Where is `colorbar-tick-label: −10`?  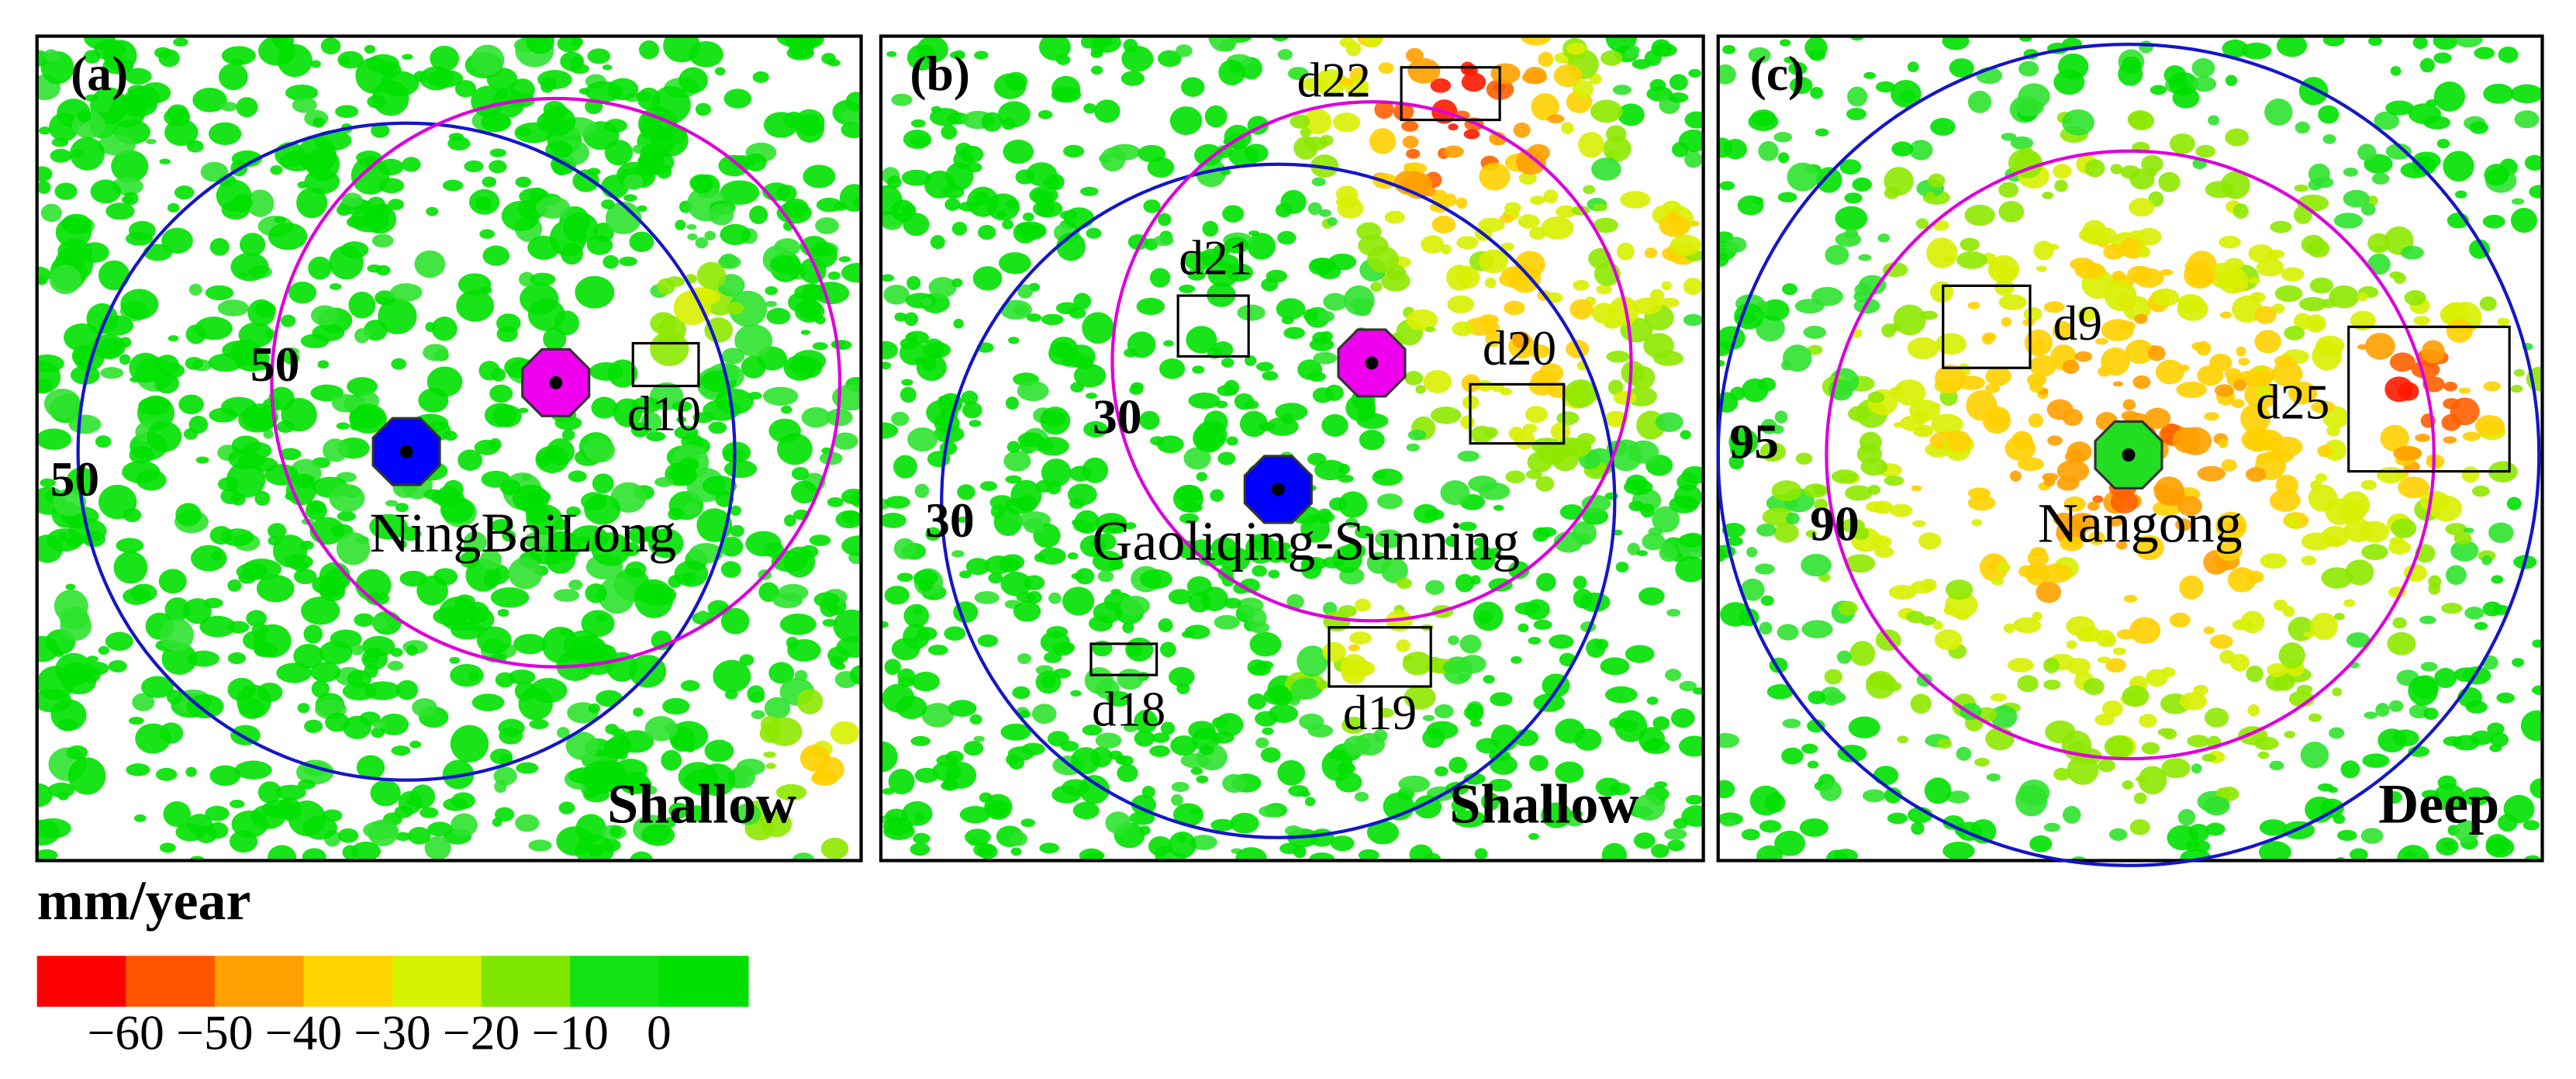 colorbar-tick-label: −10 is located at coordinates (570, 1032).